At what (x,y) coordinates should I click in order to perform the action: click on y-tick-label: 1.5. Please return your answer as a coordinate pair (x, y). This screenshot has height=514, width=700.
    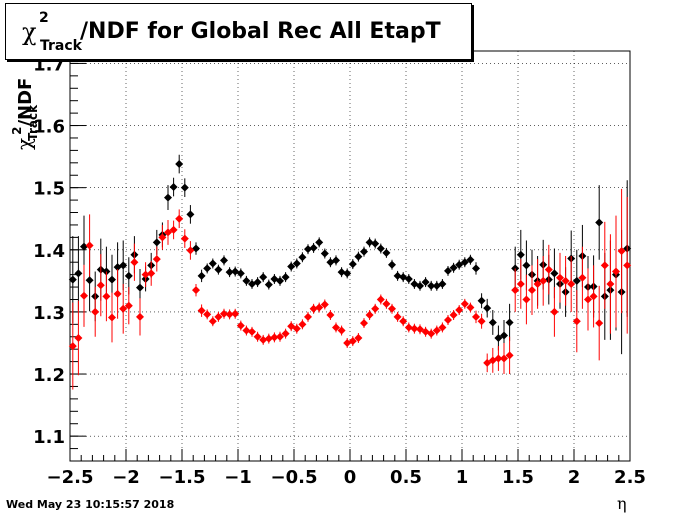
    Looking at the image, I should click on (49, 189).